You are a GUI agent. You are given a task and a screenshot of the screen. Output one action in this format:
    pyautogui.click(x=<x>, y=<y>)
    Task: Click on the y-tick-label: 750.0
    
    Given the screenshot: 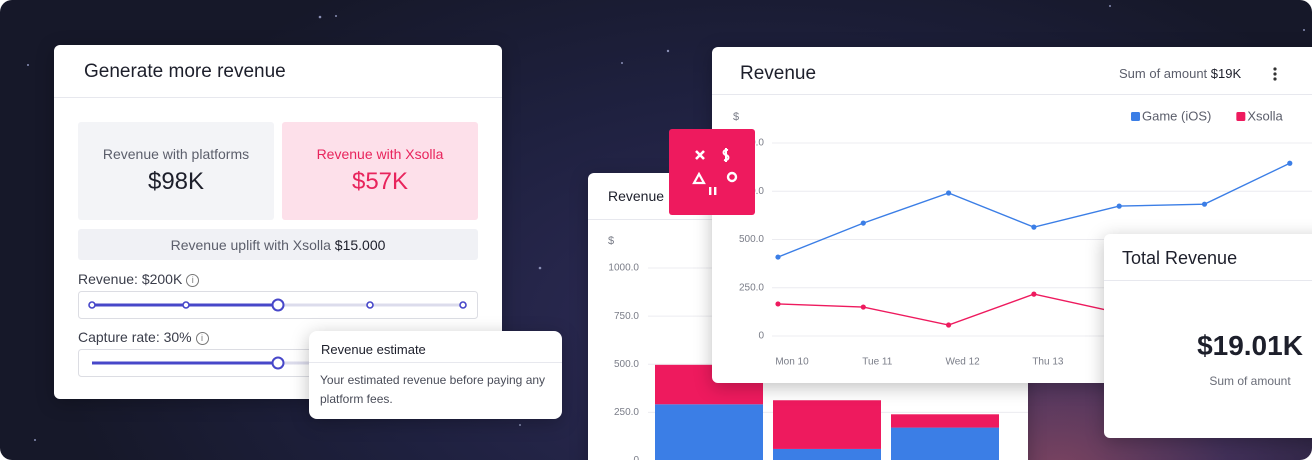 What is the action you would take?
    pyautogui.click(x=626, y=316)
    